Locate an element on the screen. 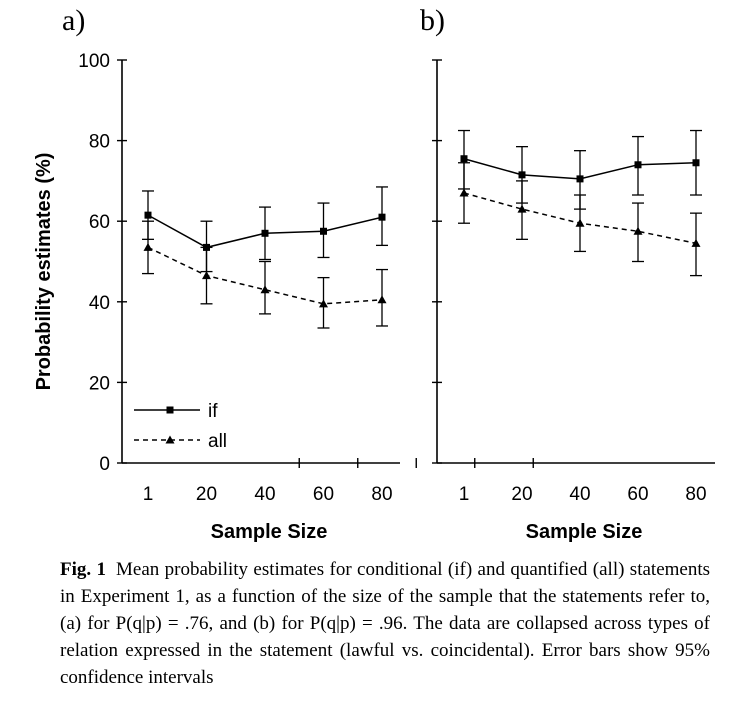 This screenshot has height=710, width=744. y-tick-label: 60 is located at coordinates (99, 222).